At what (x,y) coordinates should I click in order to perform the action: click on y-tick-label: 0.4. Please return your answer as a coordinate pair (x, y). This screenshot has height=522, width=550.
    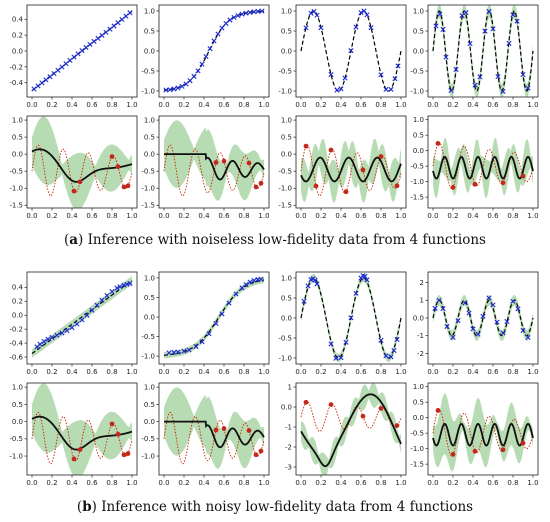
    Looking at the image, I should click on (18, 288).